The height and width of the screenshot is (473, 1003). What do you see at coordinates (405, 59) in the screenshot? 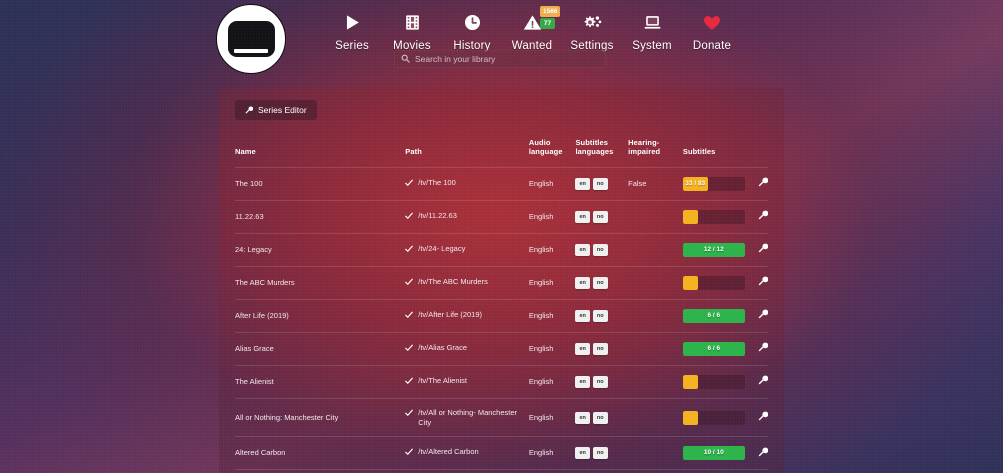
I see `search-icon` at bounding box center [405, 59].